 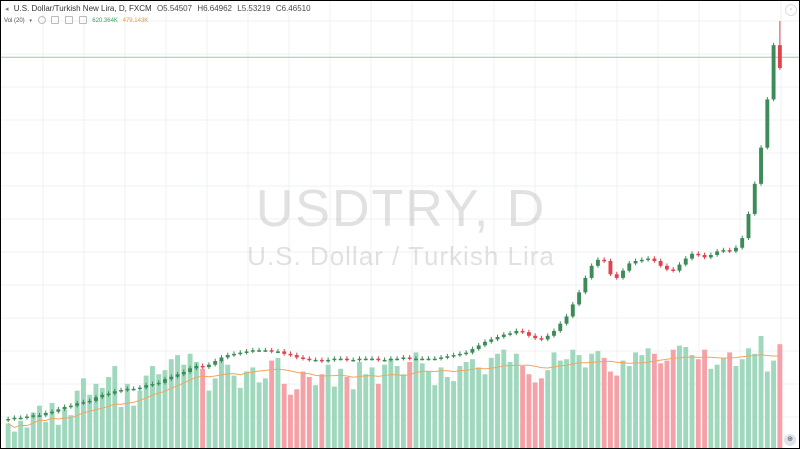 What do you see at coordinates (791, 10) in the screenshot?
I see `scale-settings-icon: ◦` at bounding box center [791, 10].